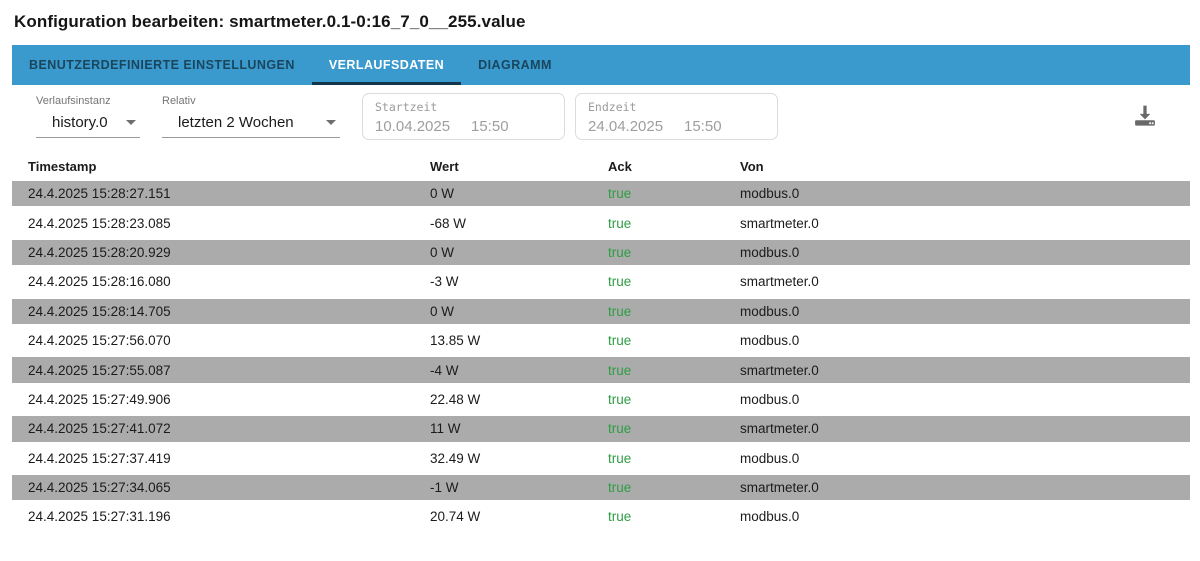 This screenshot has width=1200, height=561. What do you see at coordinates (626, 126) in the screenshot?
I see `end-date-field: 24.04.2025` at bounding box center [626, 126].